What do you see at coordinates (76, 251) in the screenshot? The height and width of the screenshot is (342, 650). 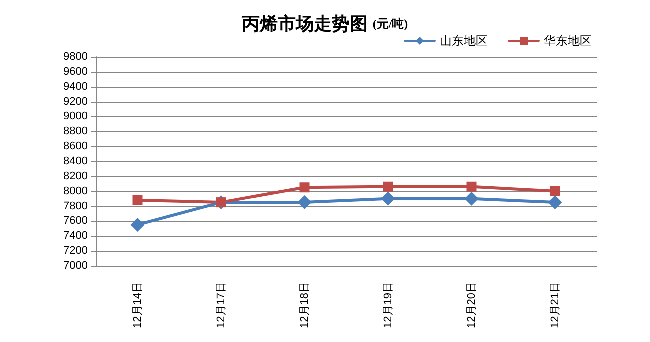 I see `y-tick-label: 7200` at bounding box center [76, 251].